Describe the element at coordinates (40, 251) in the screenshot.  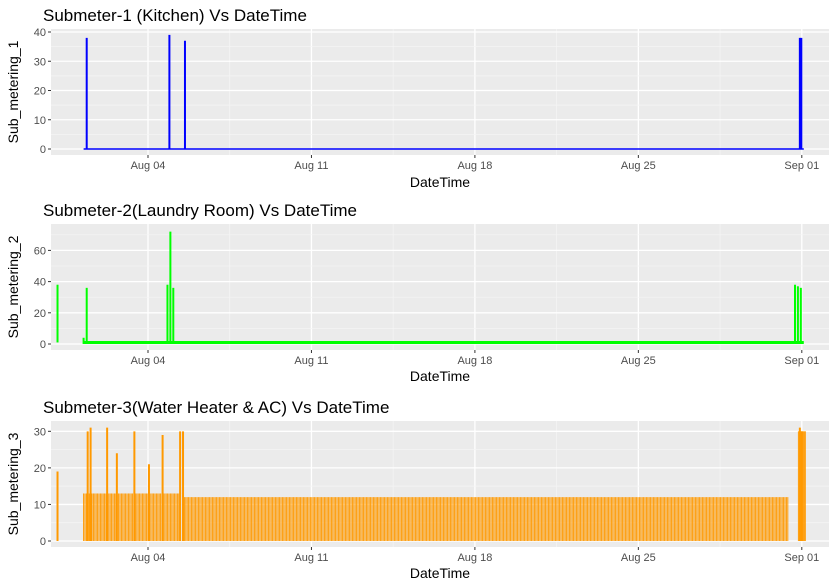
I see `y-tick-label: 60` at that location.